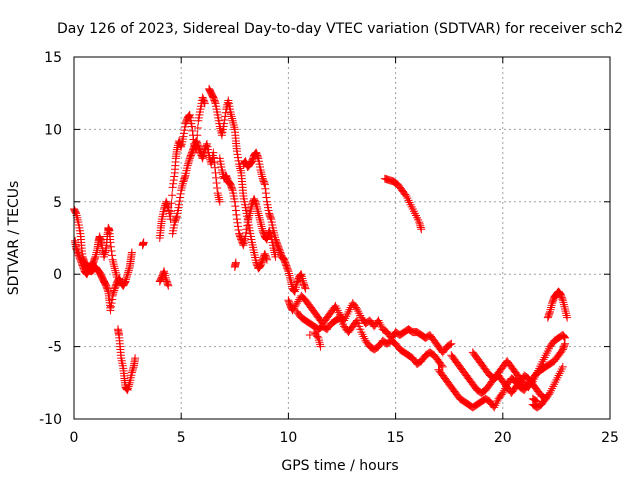 The image size is (640, 484). Describe the element at coordinates (610, 438) in the screenshot. I see `x-tick-label: 25` at that location.